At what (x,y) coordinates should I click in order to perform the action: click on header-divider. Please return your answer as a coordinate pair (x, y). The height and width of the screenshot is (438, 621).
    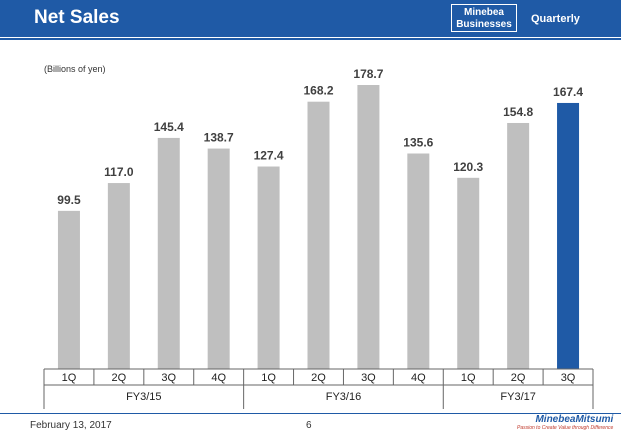
    Looking at the image, I should click on (310, 39).